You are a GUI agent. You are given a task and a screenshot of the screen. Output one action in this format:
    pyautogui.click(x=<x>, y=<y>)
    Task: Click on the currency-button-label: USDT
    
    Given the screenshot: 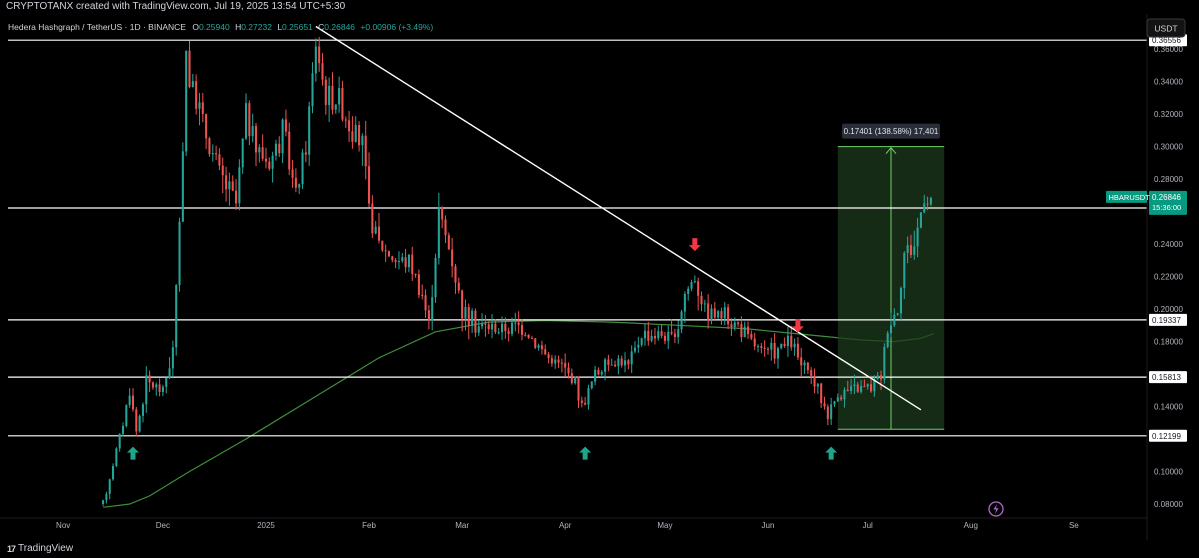 What is the action you would take?
    pyautogui.click(x=1165, y=29)
    